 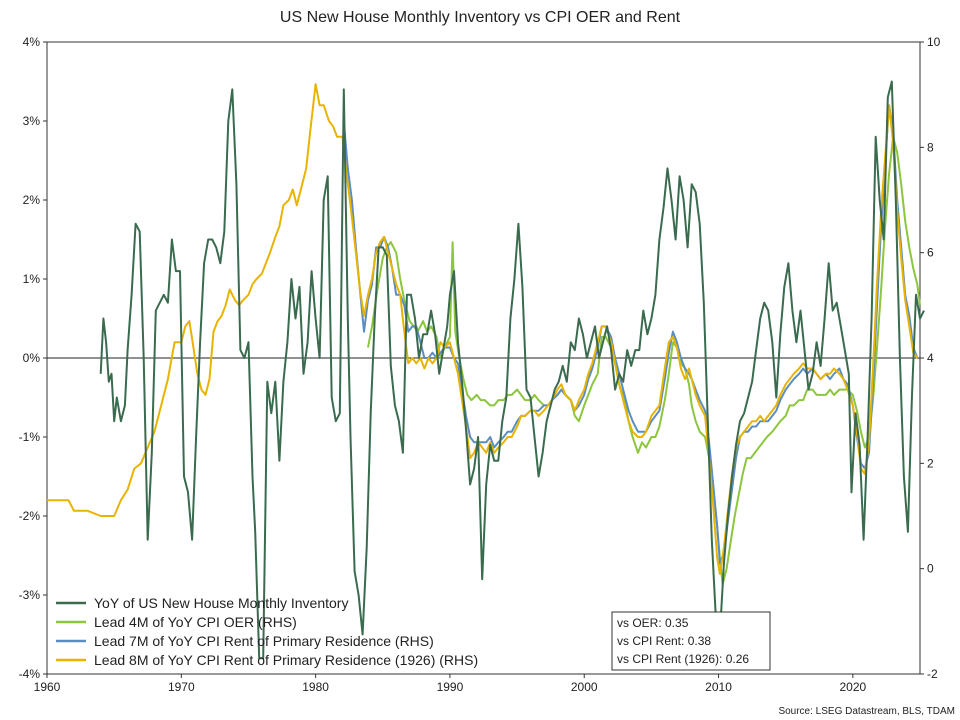 What do you see at coordinates (852, 687) in the screenshot?
I see `x-tick-label: 2020` at bounding box center [852, 687].